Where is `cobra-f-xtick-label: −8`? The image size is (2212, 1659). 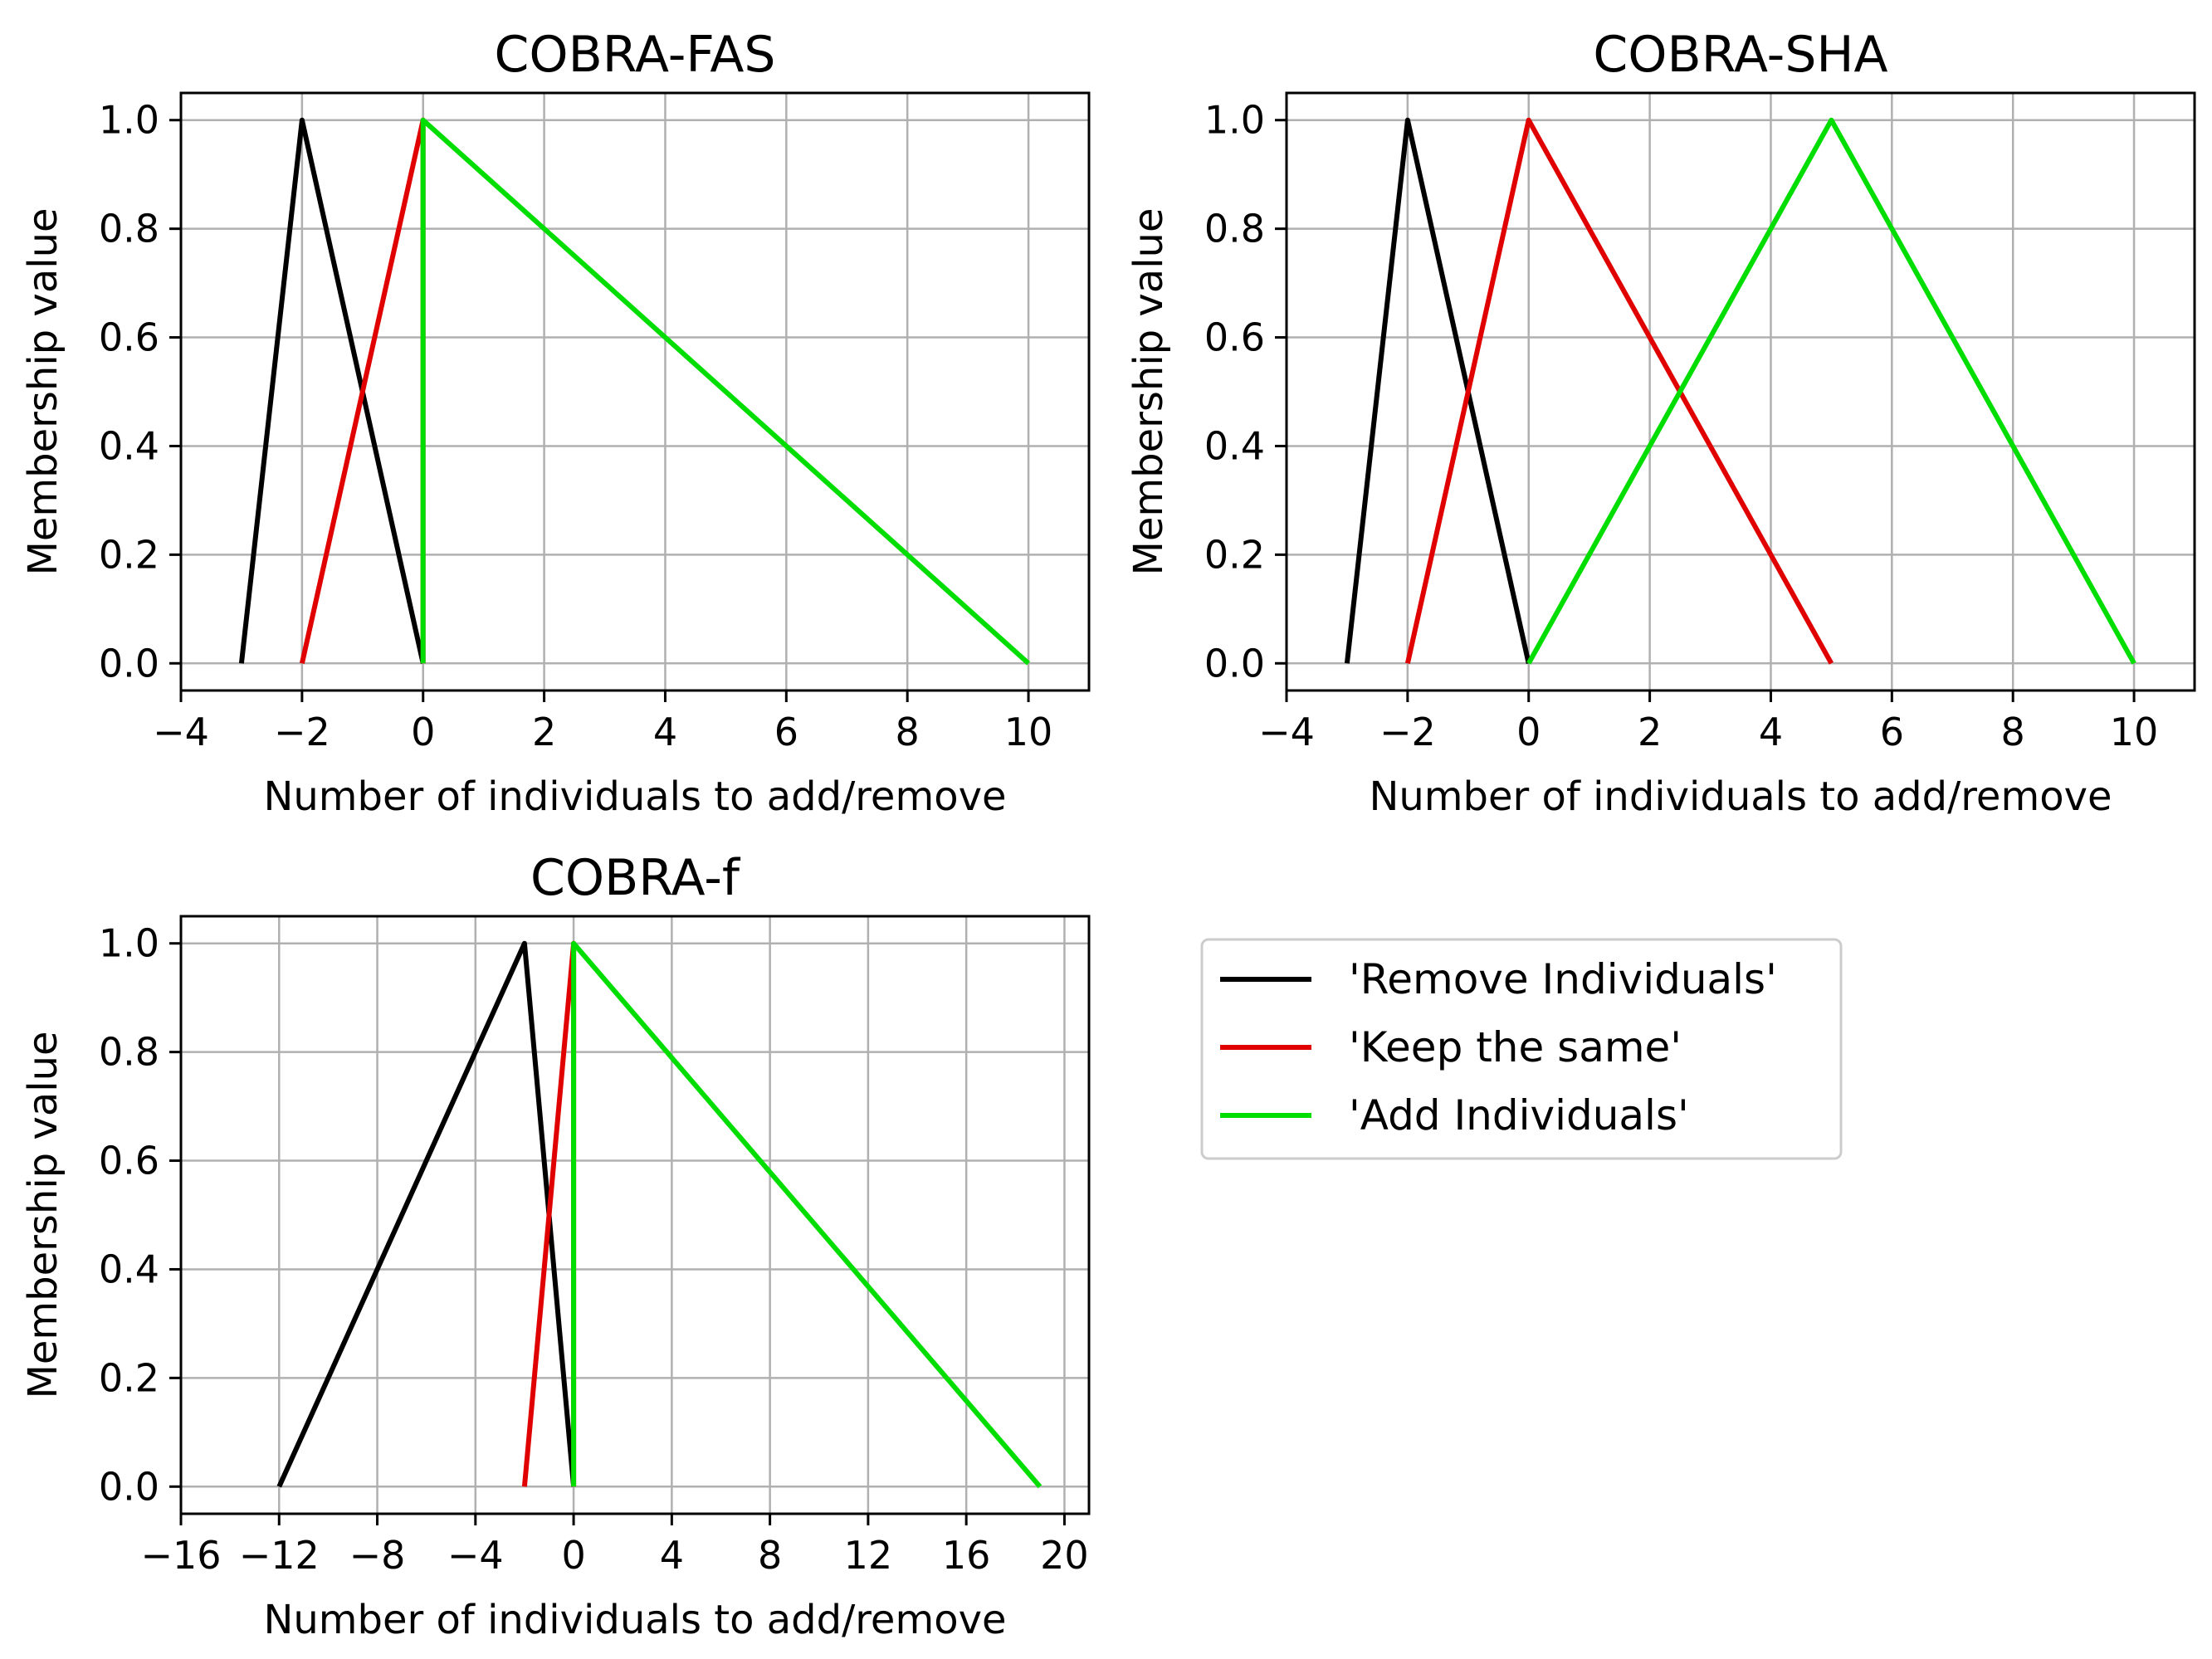 cobra-f-xtick-label: −8 is located at coordinates (377, 1555).